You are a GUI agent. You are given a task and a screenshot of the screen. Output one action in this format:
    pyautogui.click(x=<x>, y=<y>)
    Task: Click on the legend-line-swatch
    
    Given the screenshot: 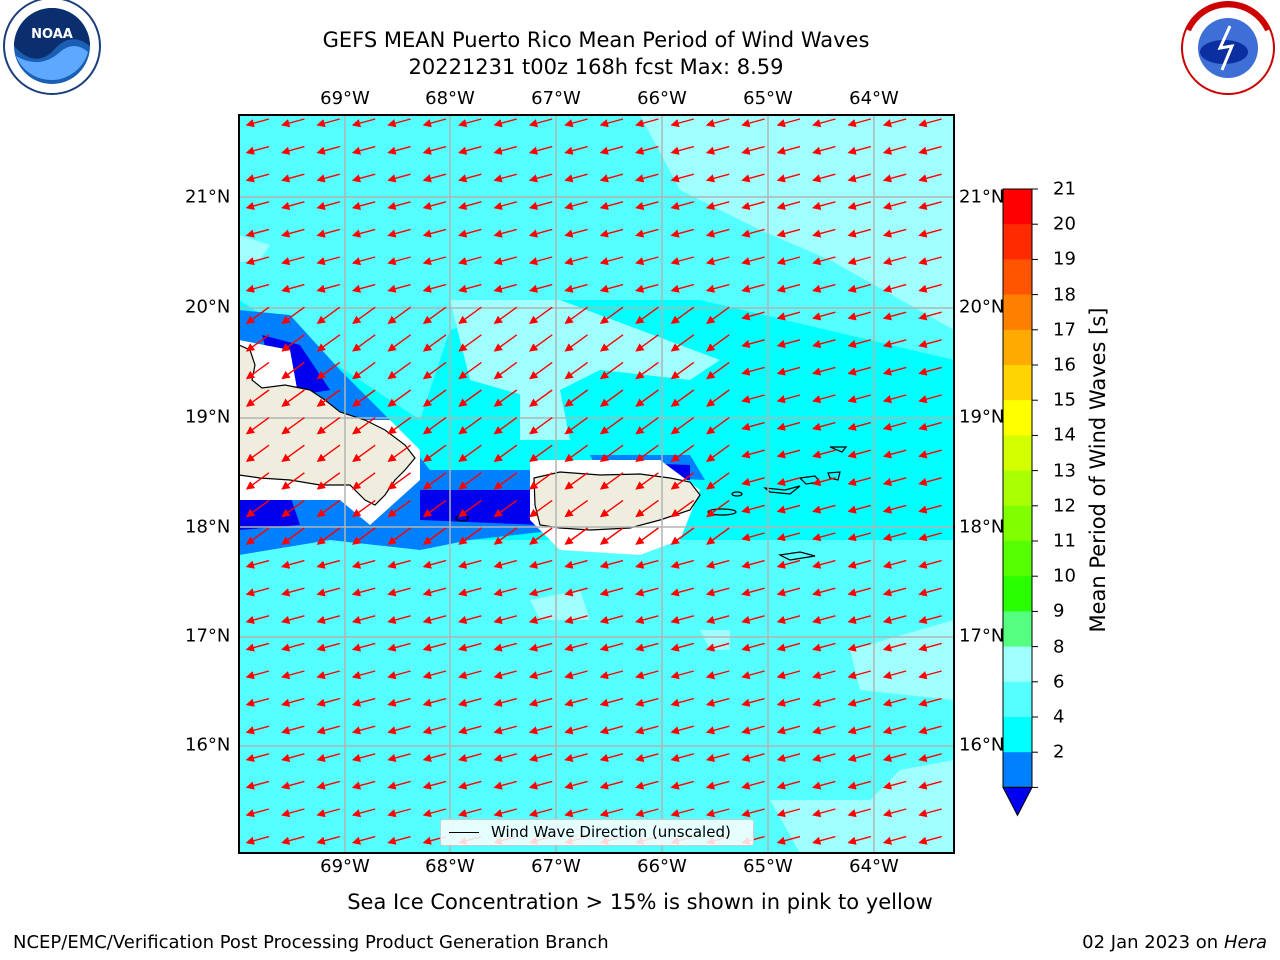 What is the action you would take?
    pyautogui.click(x=464, y=832)
    